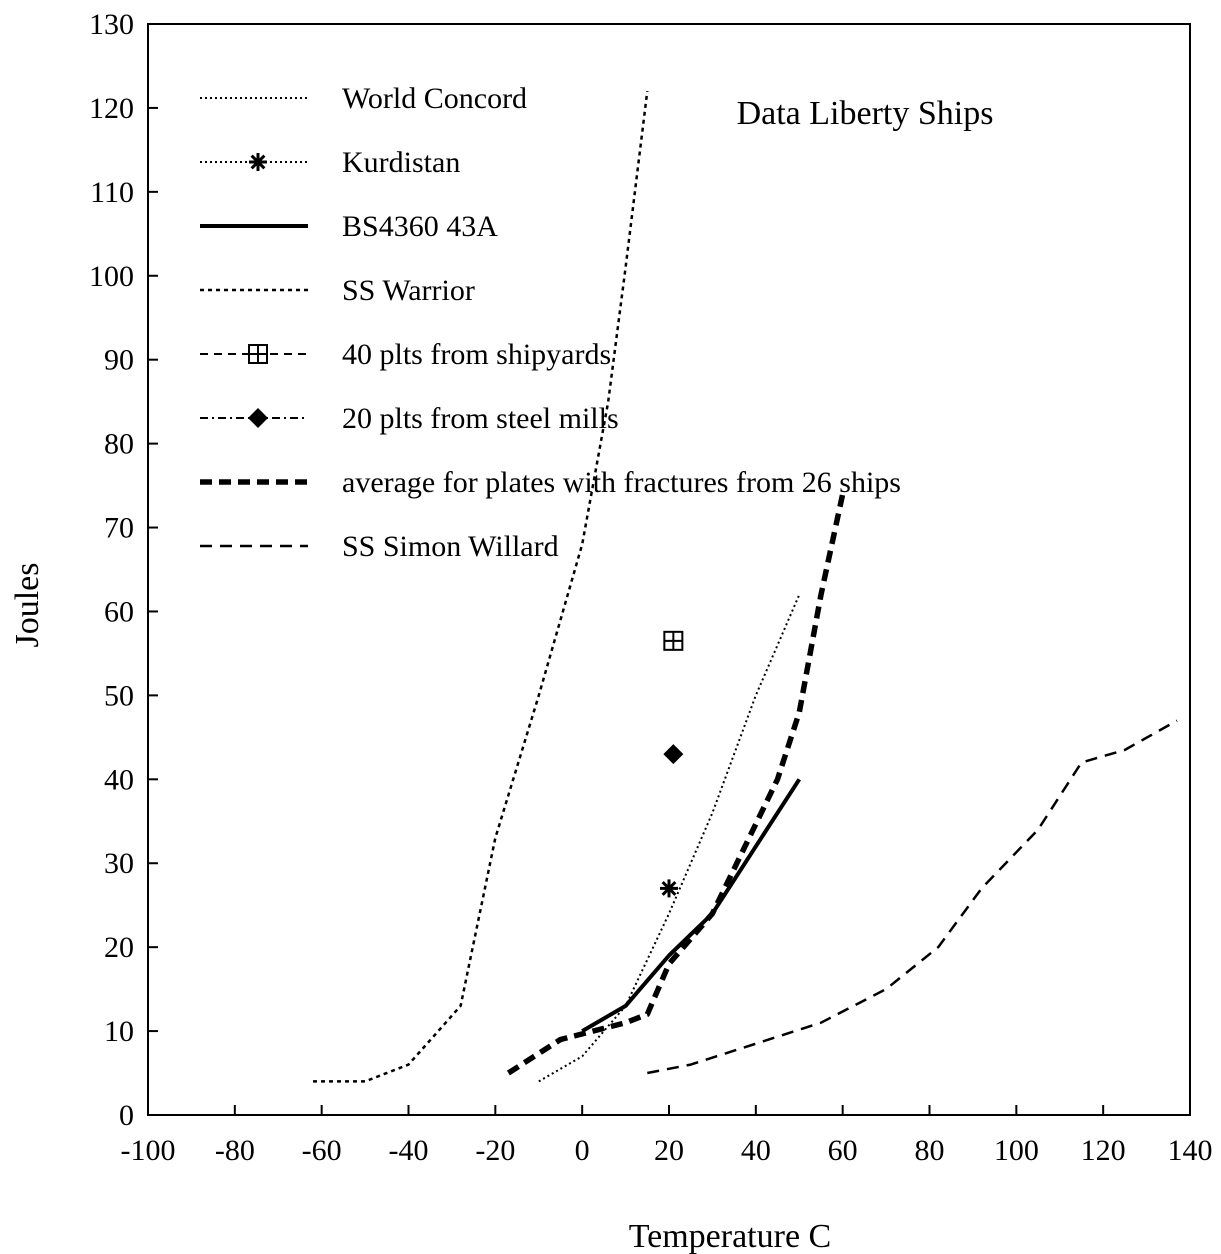  What do you see at coordinates (119, 1031) in the screenshot?
I see `y-tick-label: 10` at bounding box center [119, 1031].